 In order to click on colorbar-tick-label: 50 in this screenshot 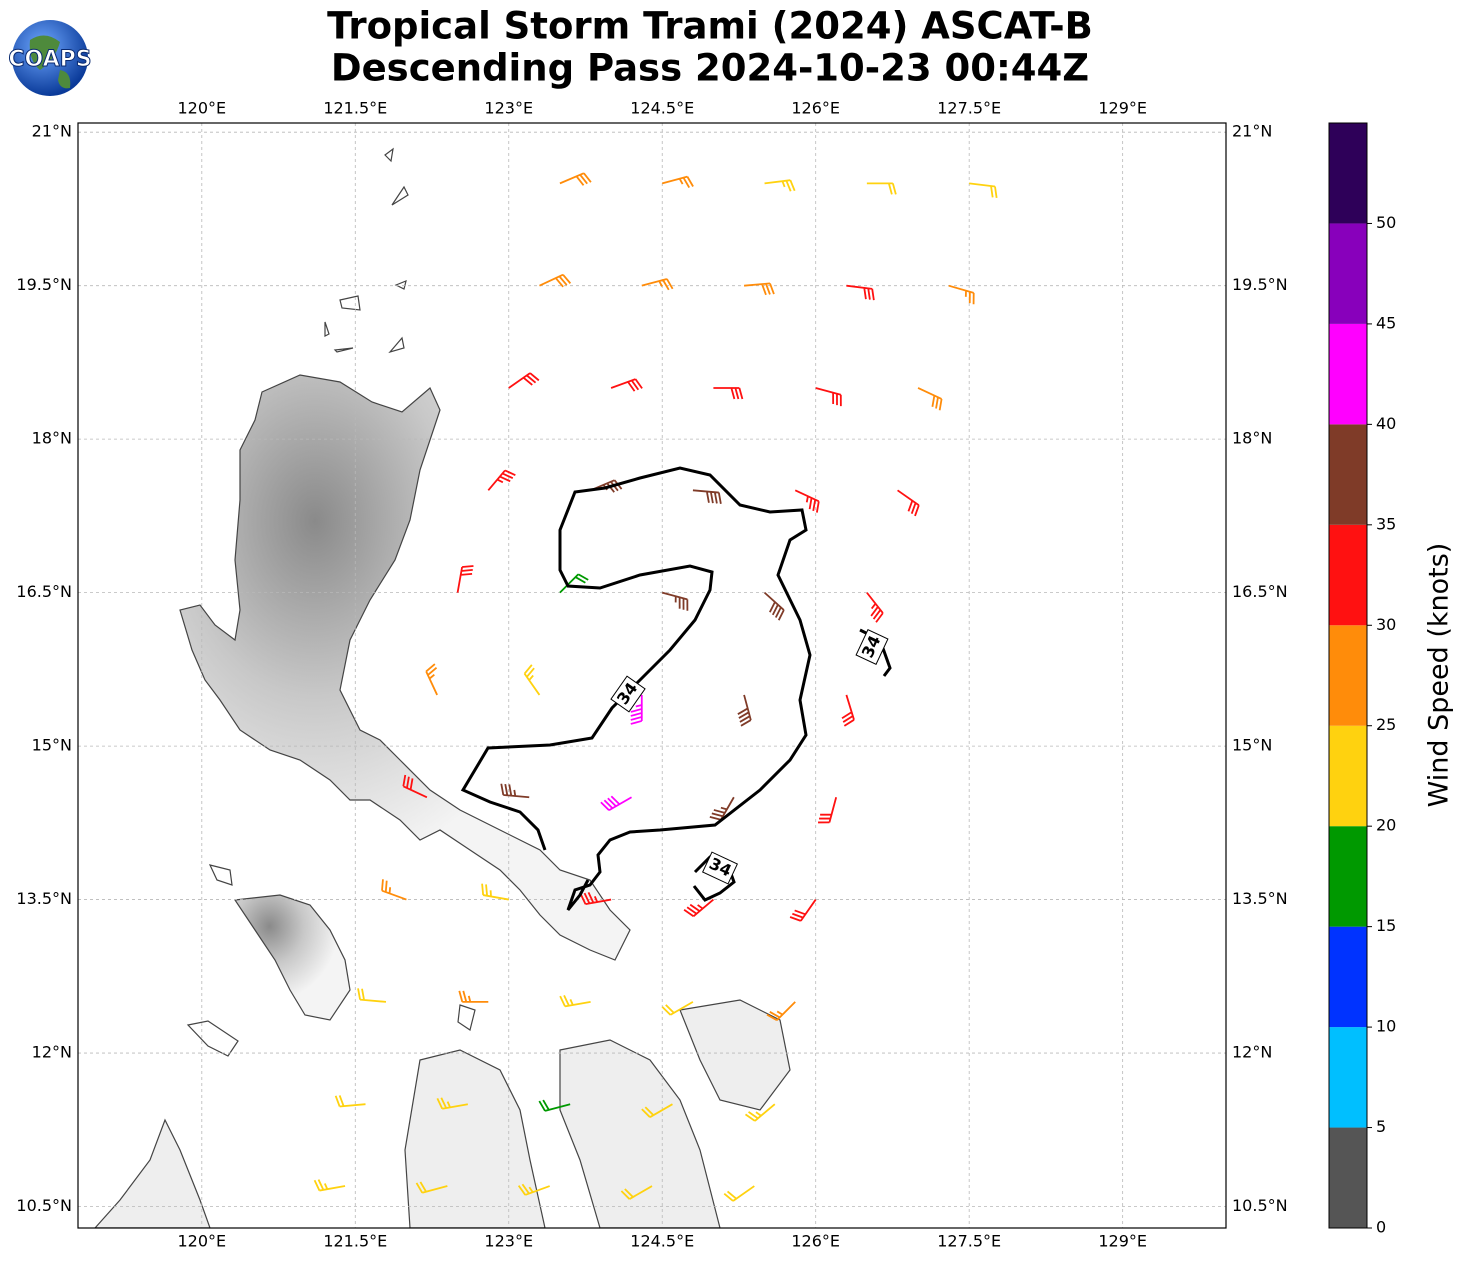, I will do `click(1386, 222)`.